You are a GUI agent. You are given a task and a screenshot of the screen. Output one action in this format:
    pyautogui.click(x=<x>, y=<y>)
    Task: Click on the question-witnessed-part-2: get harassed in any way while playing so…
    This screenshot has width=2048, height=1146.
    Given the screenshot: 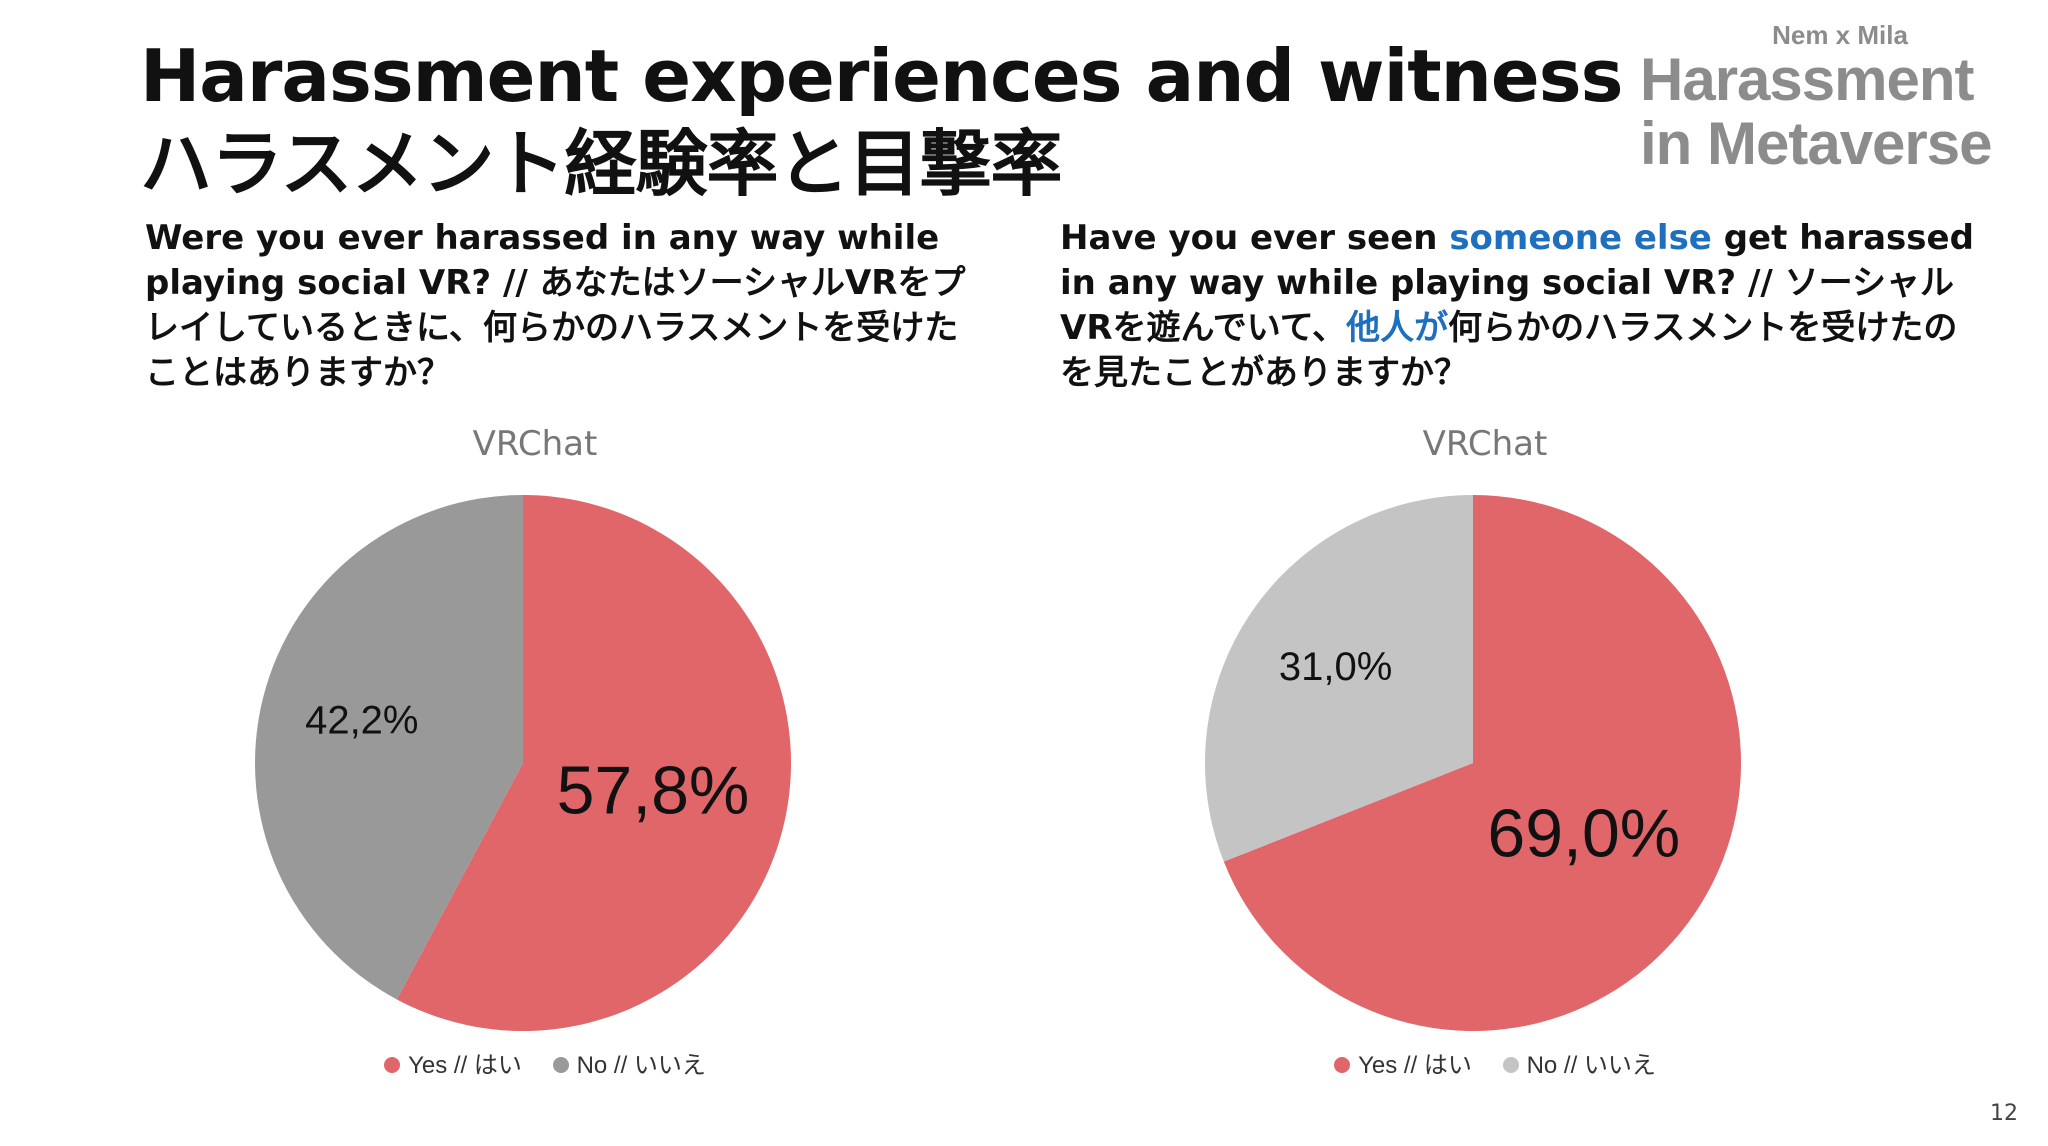 What is the action you would take?
    pyautogui.click(x=1517, y=283)
    